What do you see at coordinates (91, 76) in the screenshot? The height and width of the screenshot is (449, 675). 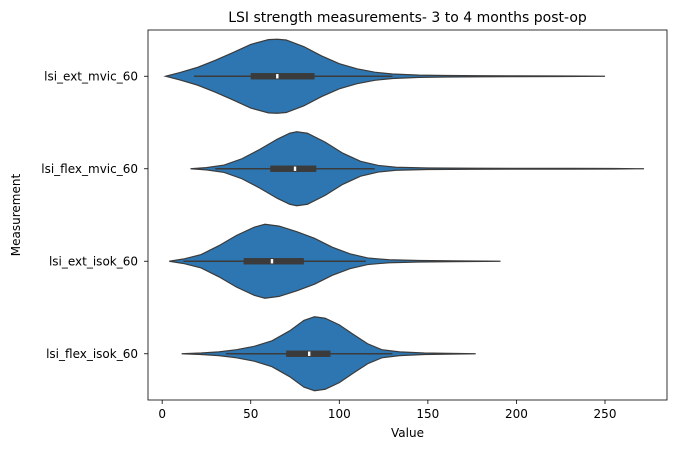 I see `y-tick-label: lsi_ext_mvic_60` at bounding box center [91, 76].